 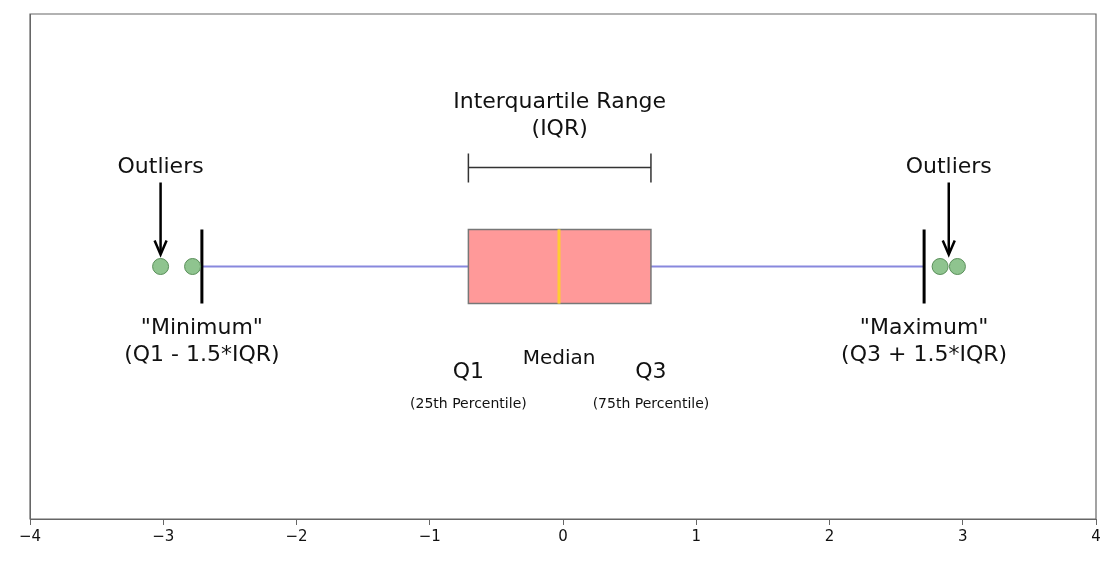 I want to click on x-tick-label: −2, so click(x=296, y=535).